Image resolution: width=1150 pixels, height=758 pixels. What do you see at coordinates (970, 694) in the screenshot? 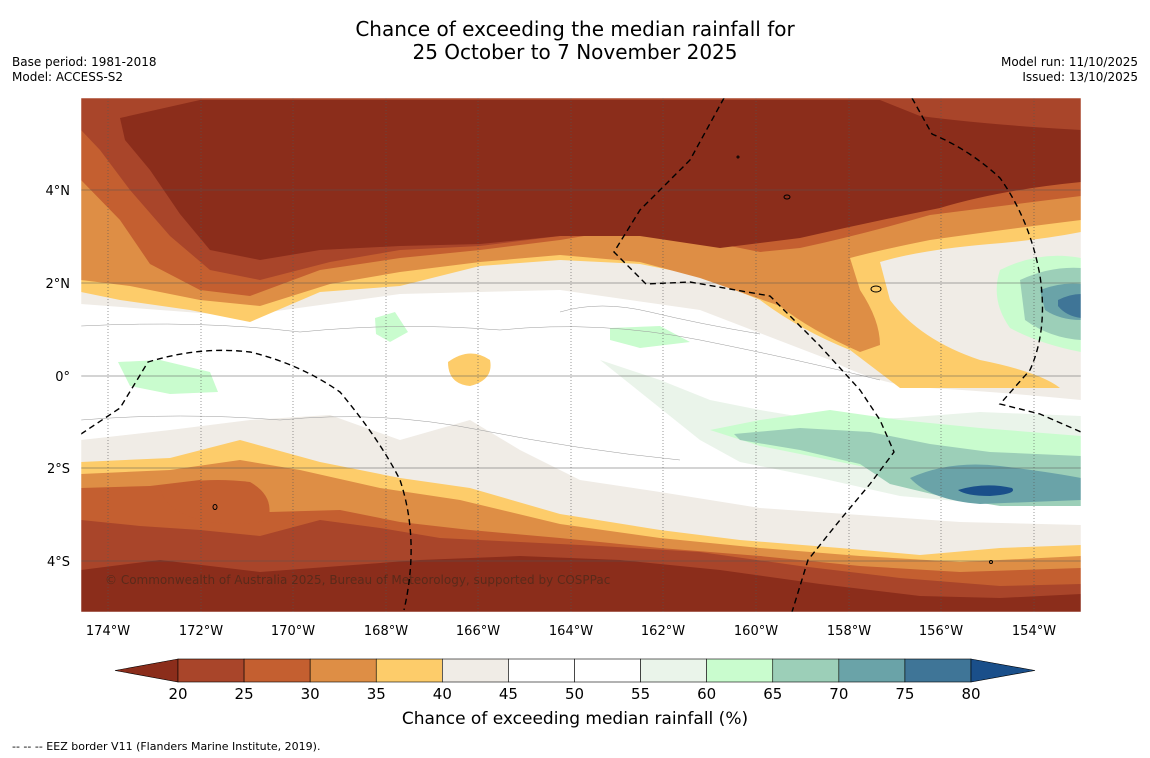
I see `colorbar-tick-label: 80` at bounding box center [970, 694].